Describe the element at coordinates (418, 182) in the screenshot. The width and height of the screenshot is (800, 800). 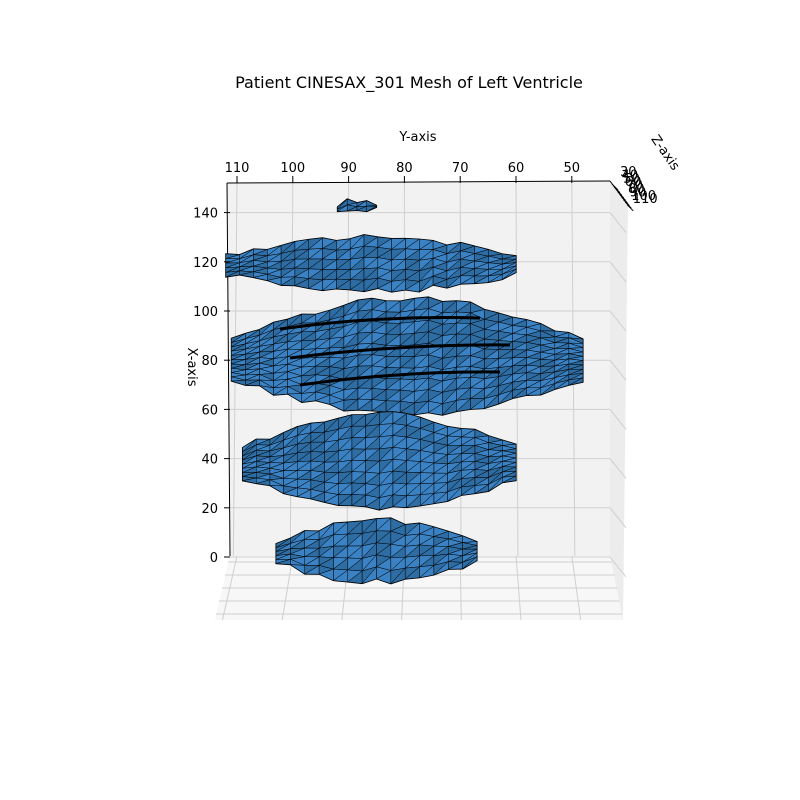
I see `top-axis-line` at that location.